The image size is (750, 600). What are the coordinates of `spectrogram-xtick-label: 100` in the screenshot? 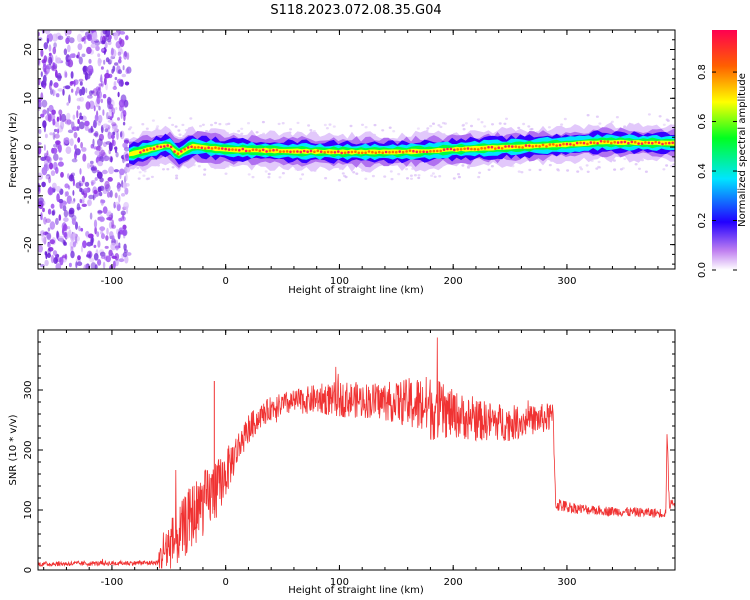 It's located at (339, 281).